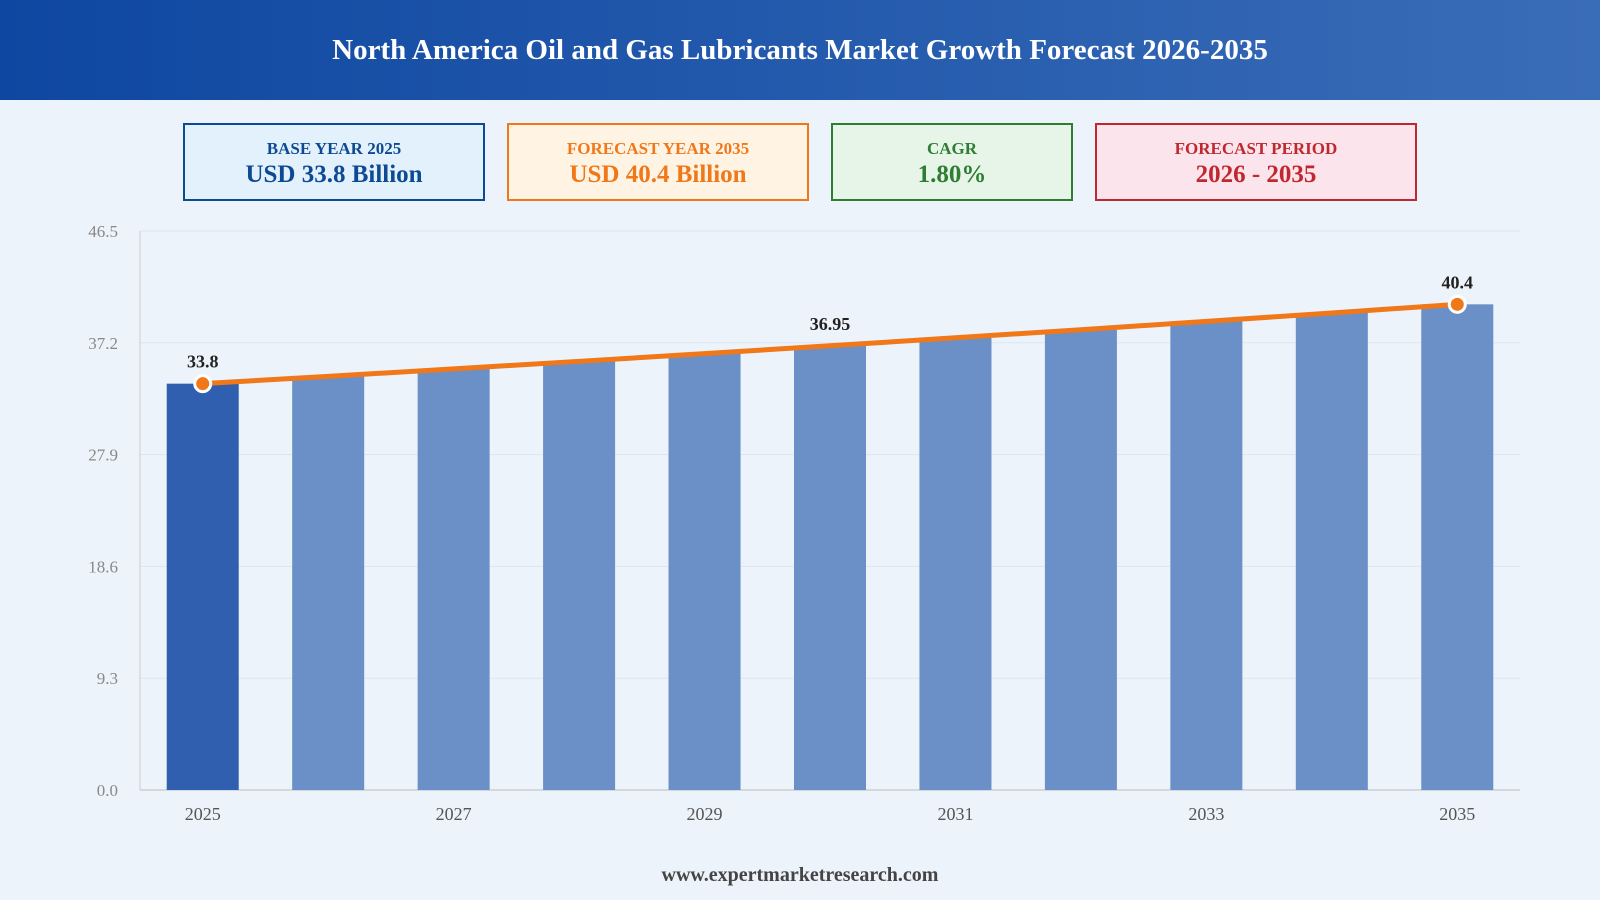 The width and height of the screenshot is (1600, 900). What do you see at coordinates (203, 362) in the screenshot?
I see `value-label: 33.8` at bounding box center [203, 362].